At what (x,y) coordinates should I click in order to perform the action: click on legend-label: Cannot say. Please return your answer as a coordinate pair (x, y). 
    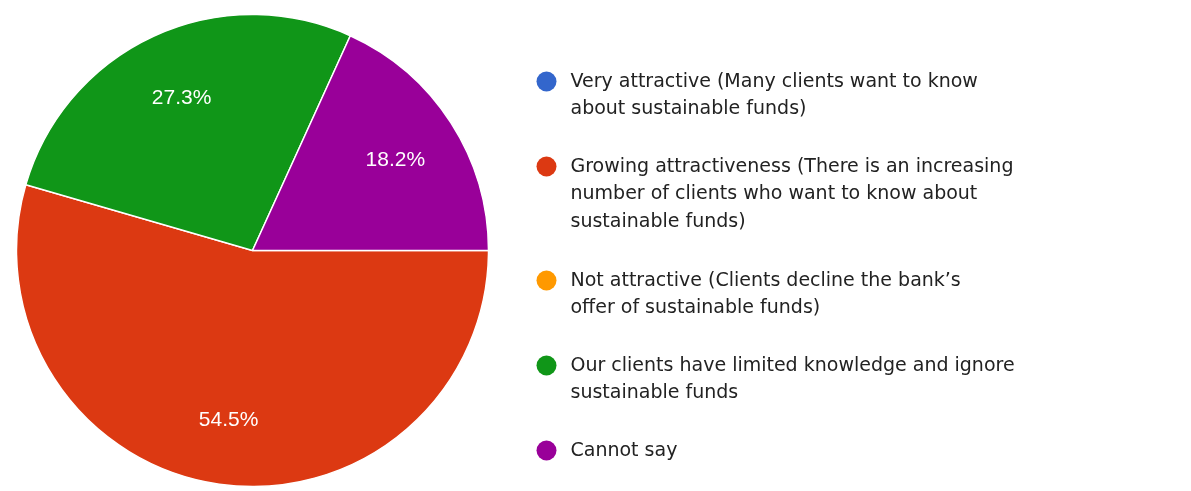
    Looking at the image, I should click on (624, 448).